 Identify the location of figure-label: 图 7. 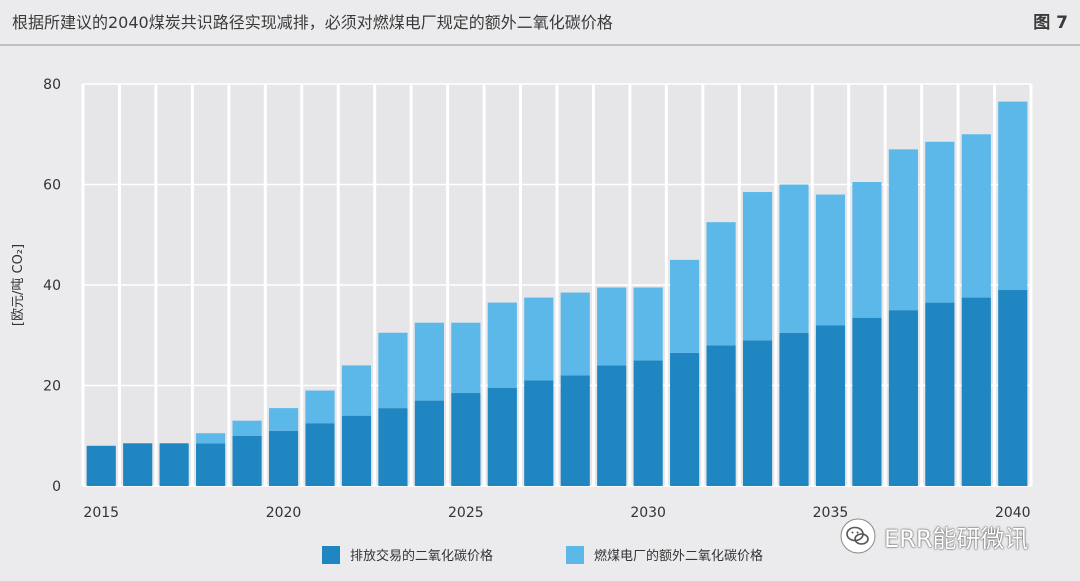
(1050, 23).